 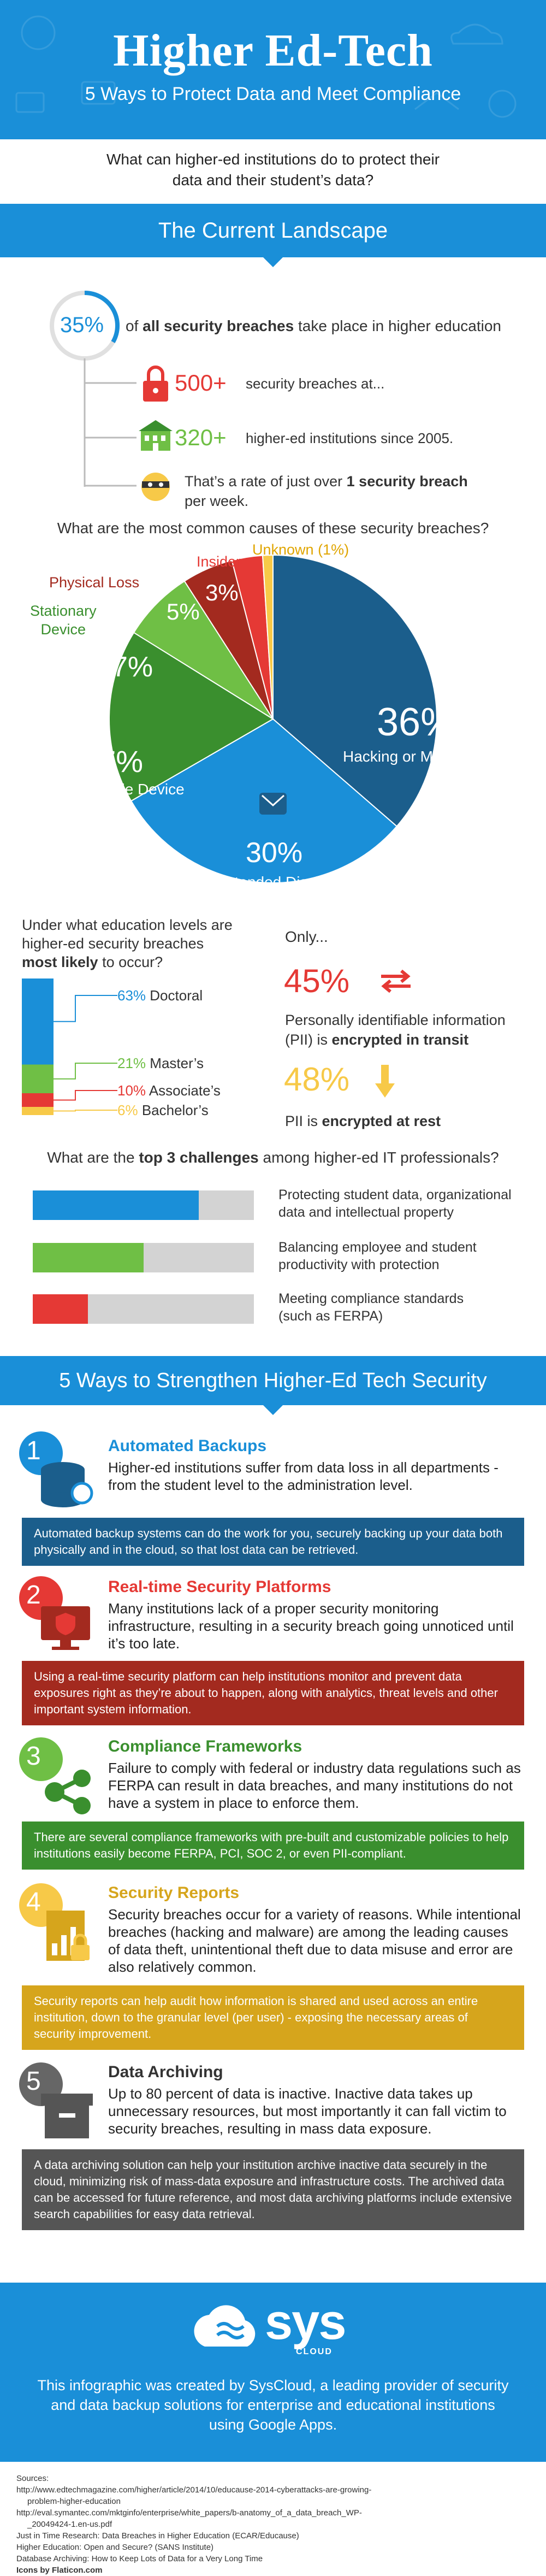 I want to click on pie-label-stationary: Stationary Device, so click(x=63, y=620).